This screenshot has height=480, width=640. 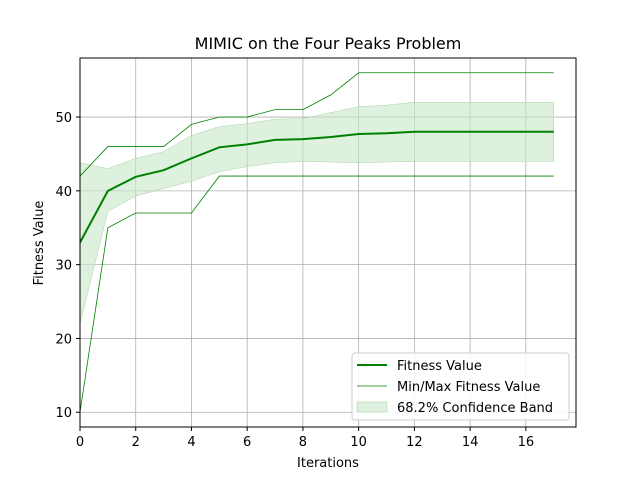 What do you see at coordinates (63, 413) in the screenshot?
I see `y-tick-label: 10` at bounding box center [63, 413].